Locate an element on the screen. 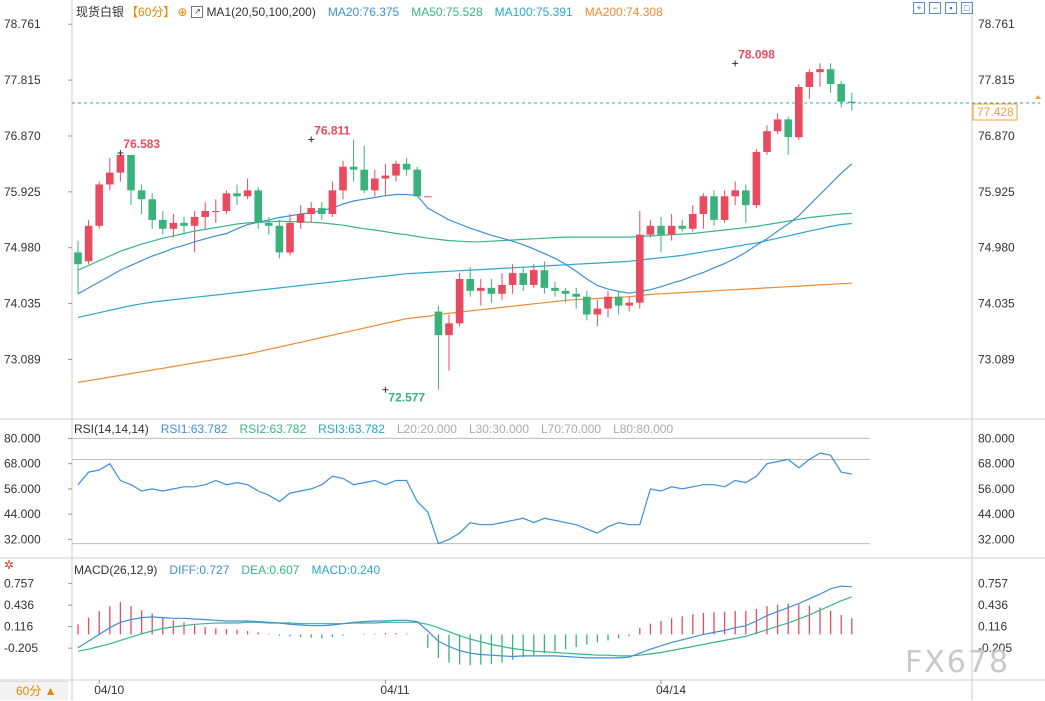 Image resolution: width=1045 pixels, height=701 pixels. watermark-logo: FX678 is located at coordinates (958, 662).